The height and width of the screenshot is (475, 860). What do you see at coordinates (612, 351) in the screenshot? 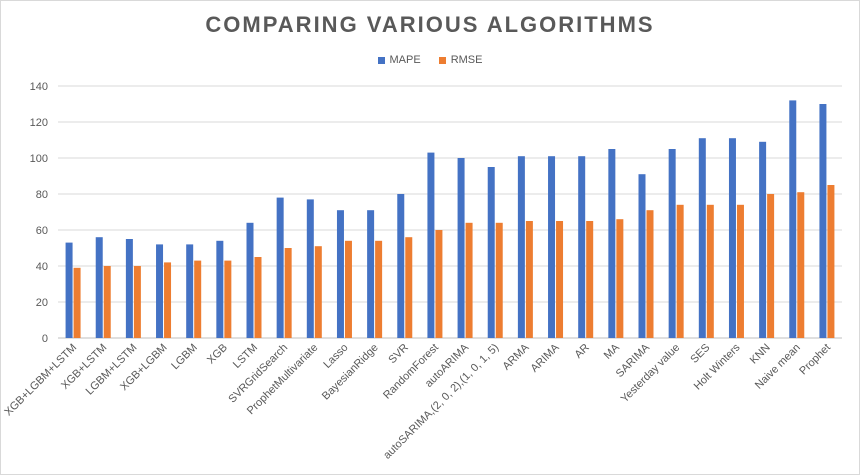
I see `x-tick-label: MA` at bounding box center [612, 351].